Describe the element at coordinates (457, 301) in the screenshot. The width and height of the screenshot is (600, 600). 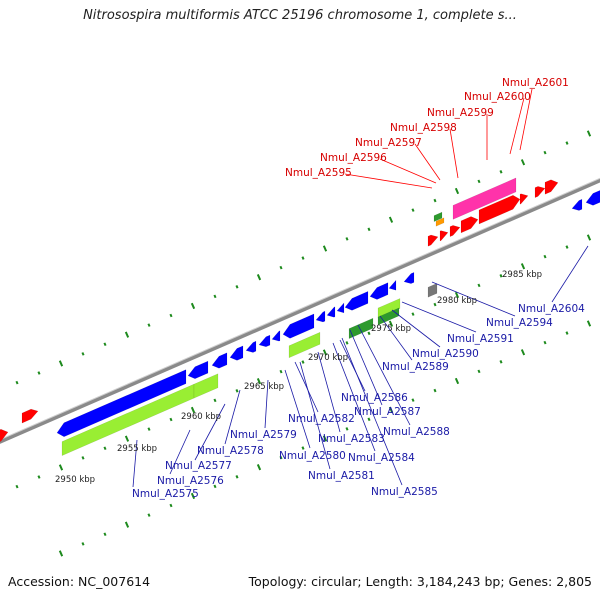
I see `scale-label-2980: 2980 kbp` at that location.